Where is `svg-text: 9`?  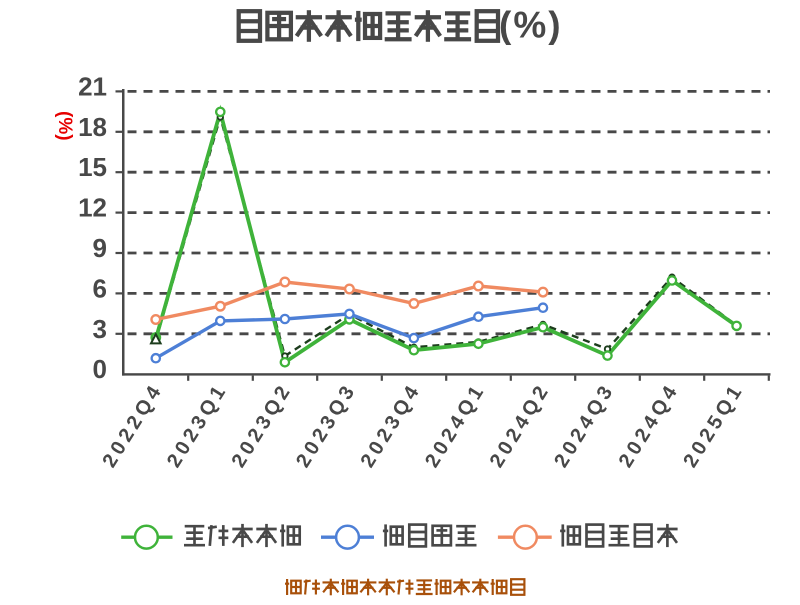 svg-text: 9 is located at coordinates (100, 248).